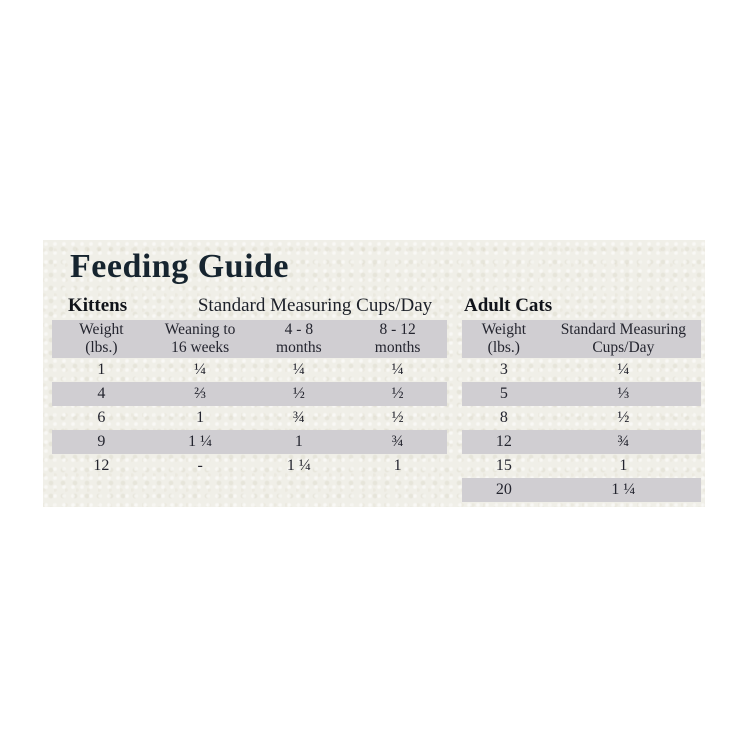  Describe the element at coordinates (200, 465) in the screenshot. I see `table-cell: -` at that location.